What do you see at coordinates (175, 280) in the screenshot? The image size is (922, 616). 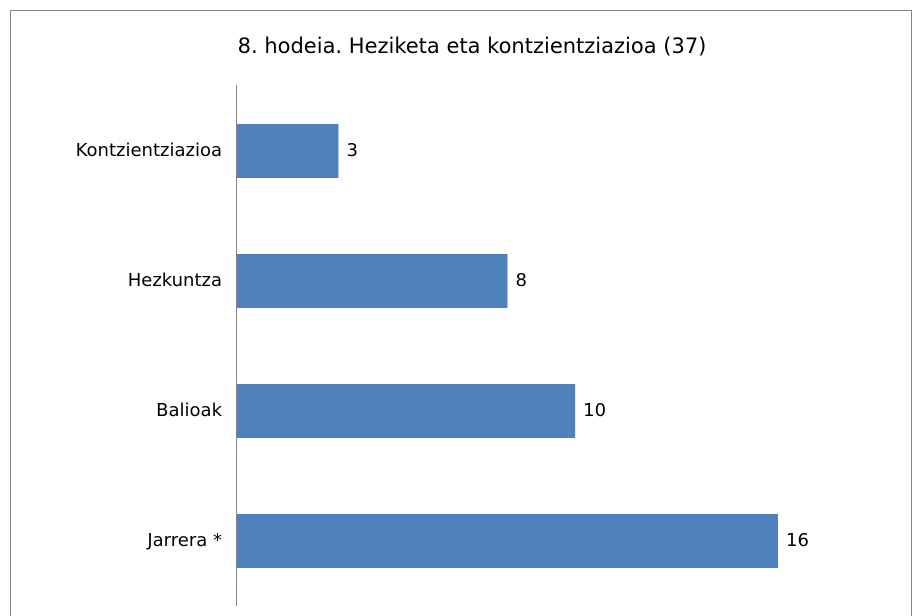 I see `y-tick-label: Hezkuntza` at bounding box center [175, 280].